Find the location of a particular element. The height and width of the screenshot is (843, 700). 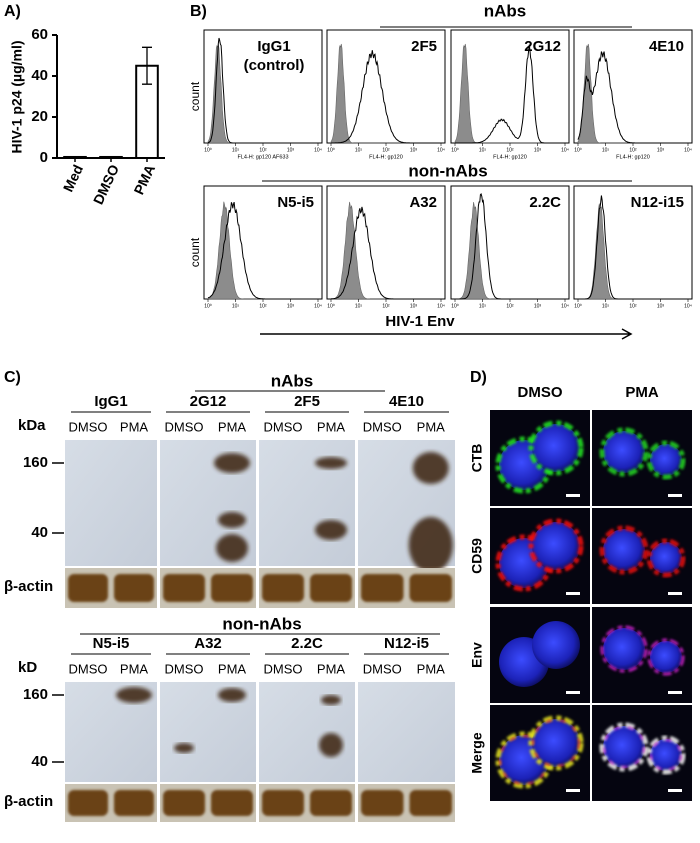

marker-label: 160 is located at coordinates (35, 694).